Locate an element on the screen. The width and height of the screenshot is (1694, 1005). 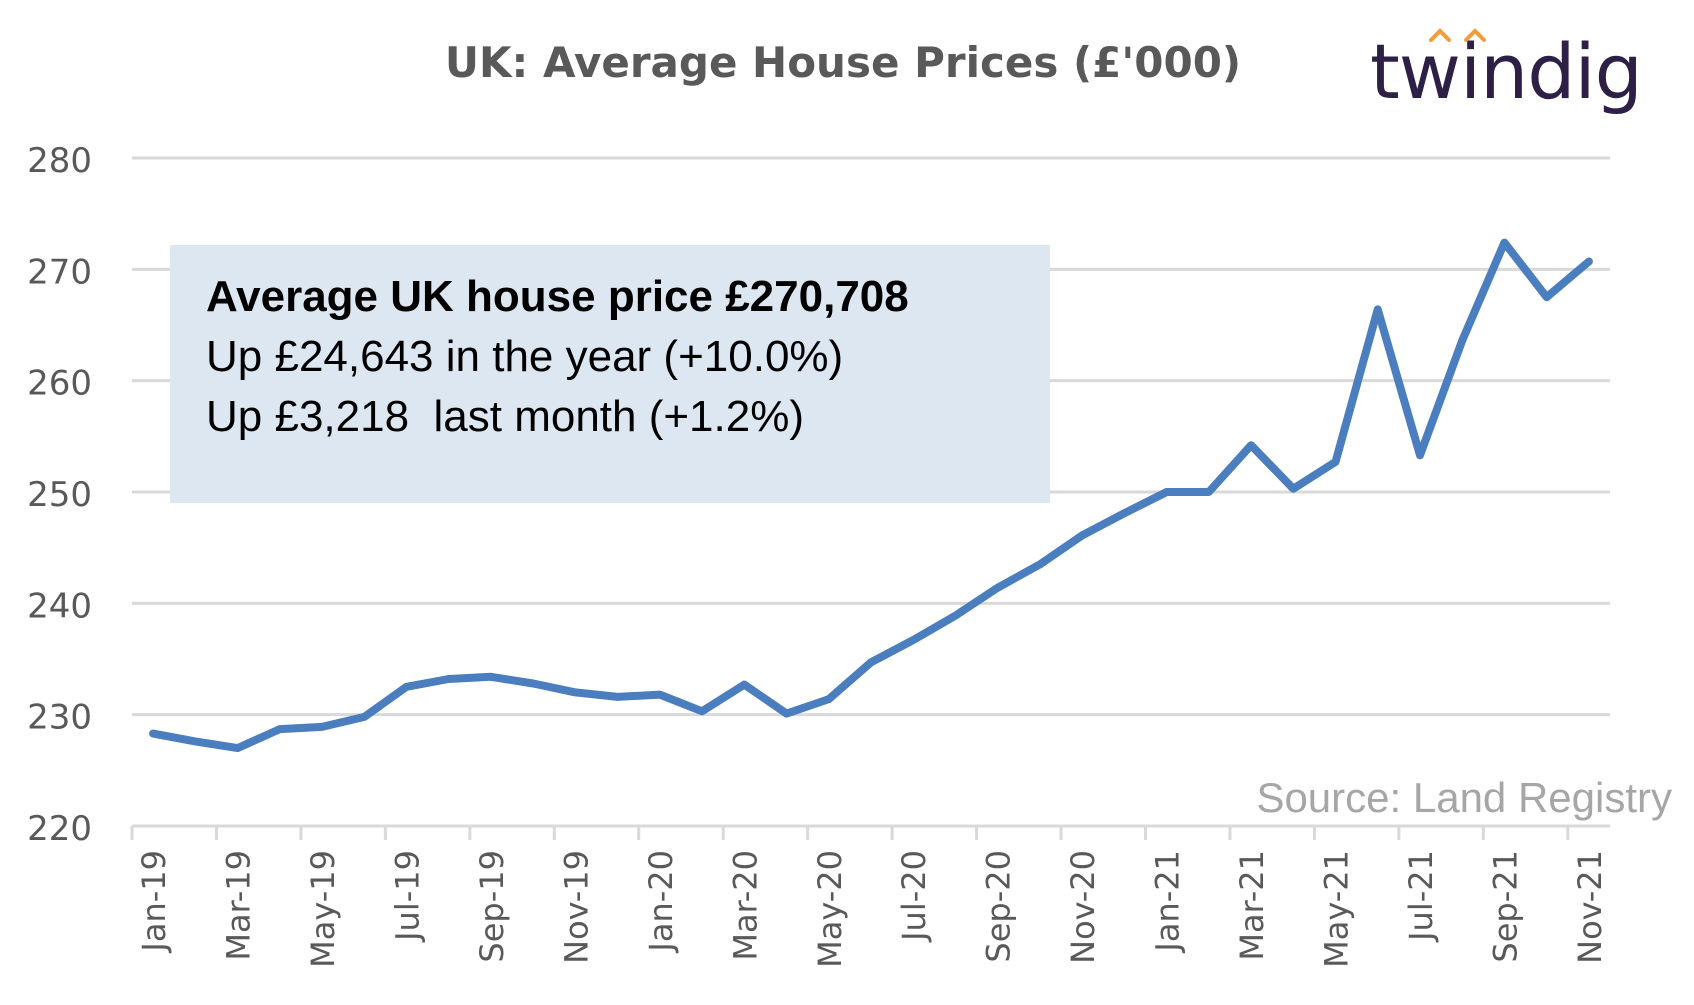
annotation-month-change: Up £3,218 last month (+1.2%) is located at coordinates (505, 416).